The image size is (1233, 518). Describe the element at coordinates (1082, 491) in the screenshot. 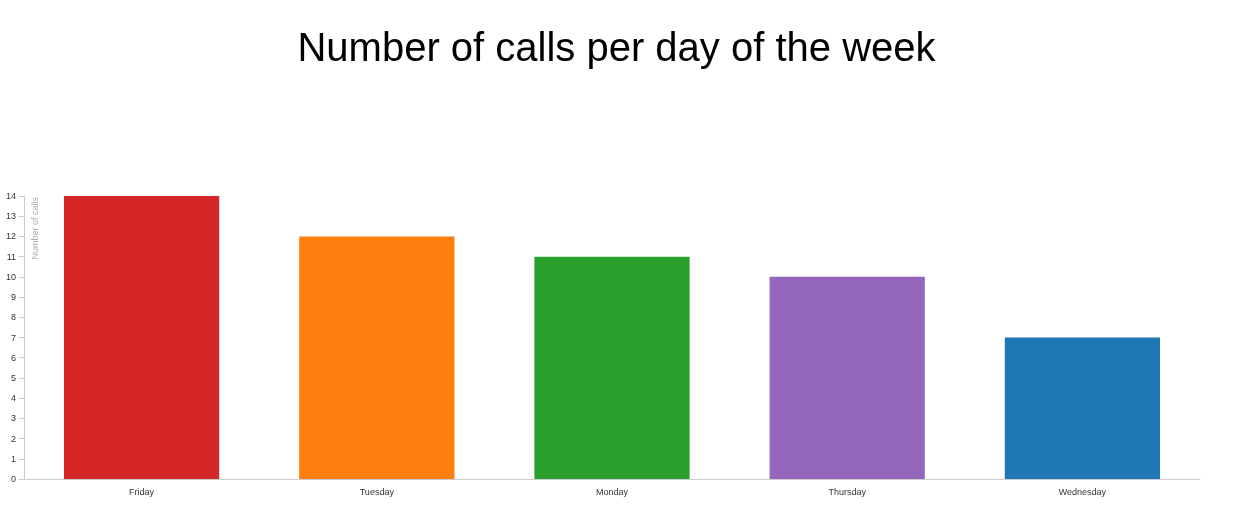

I see `x-tick-label: Wednesday` at that location.